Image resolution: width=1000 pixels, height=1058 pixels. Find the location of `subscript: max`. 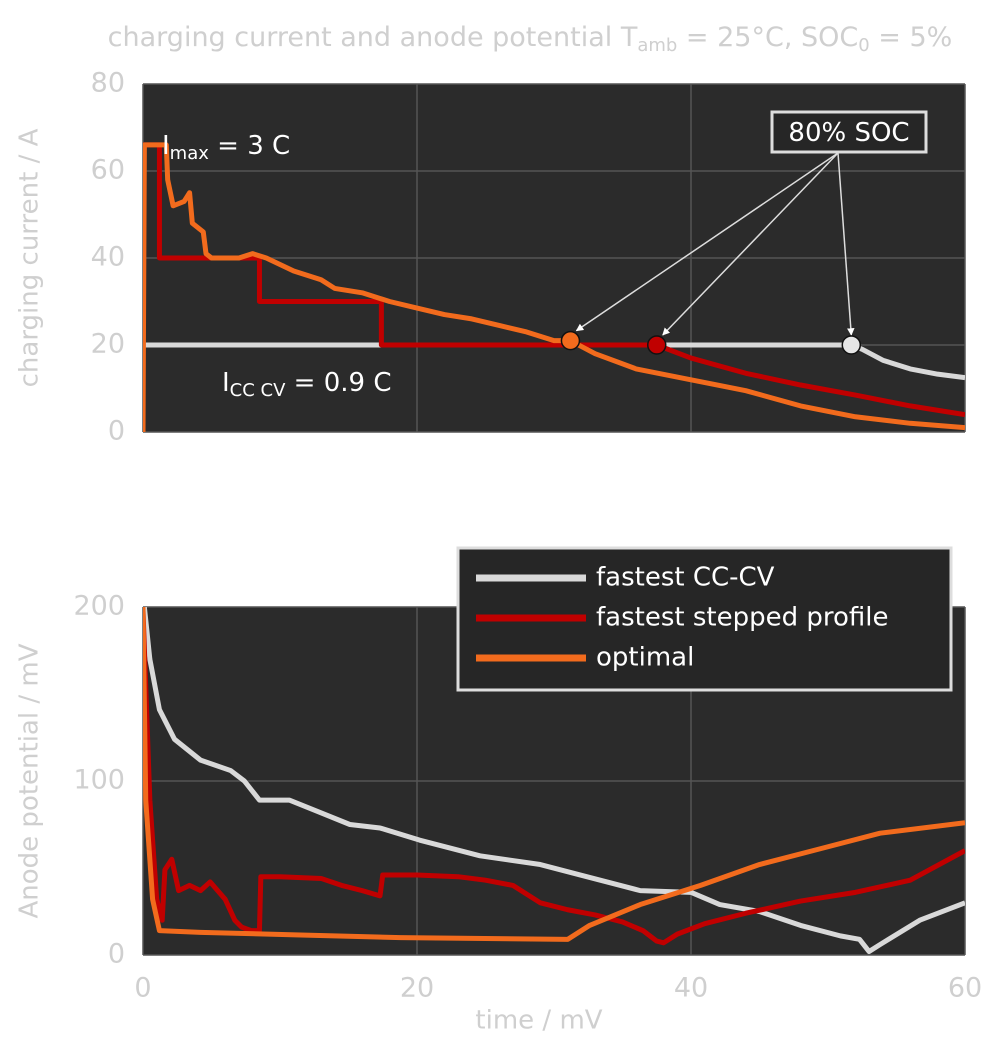

subscript: max is located at coordinates (190, 153).